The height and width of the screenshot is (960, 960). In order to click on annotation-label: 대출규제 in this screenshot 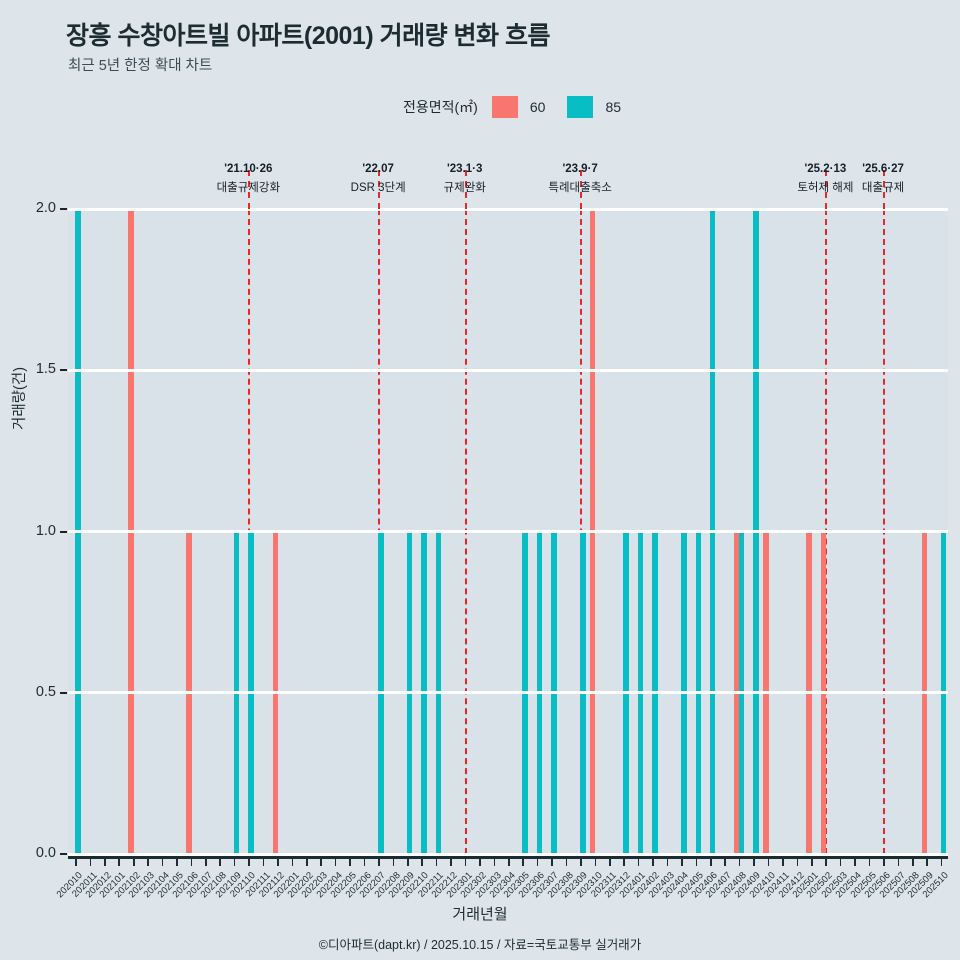, I will do `click(883, 188)`.